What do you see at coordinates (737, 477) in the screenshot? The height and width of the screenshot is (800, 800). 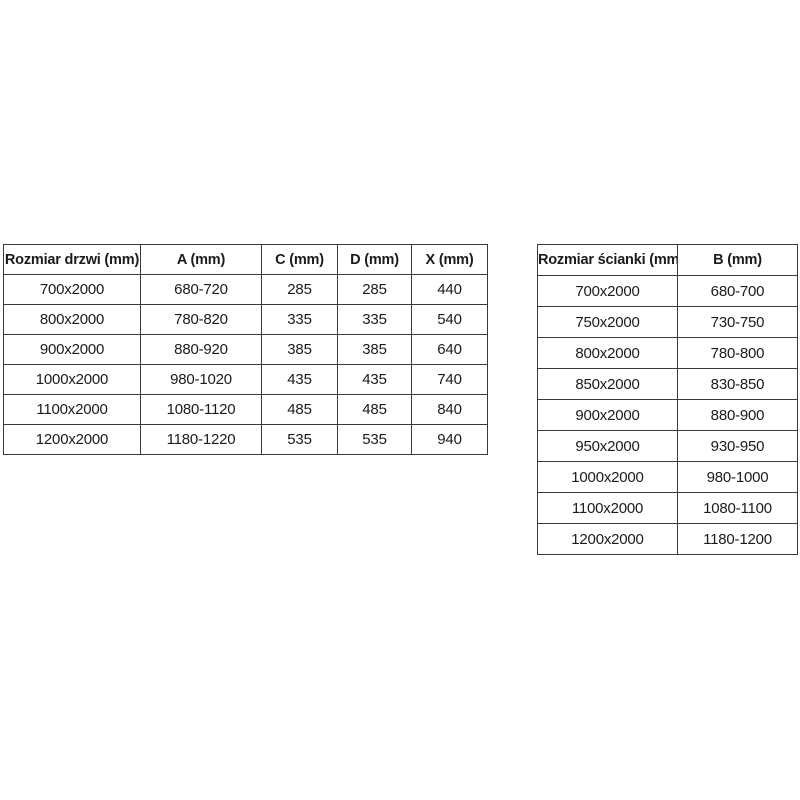 I see `wall-b-cell: 980-1000` at bounding box center [737, 477].